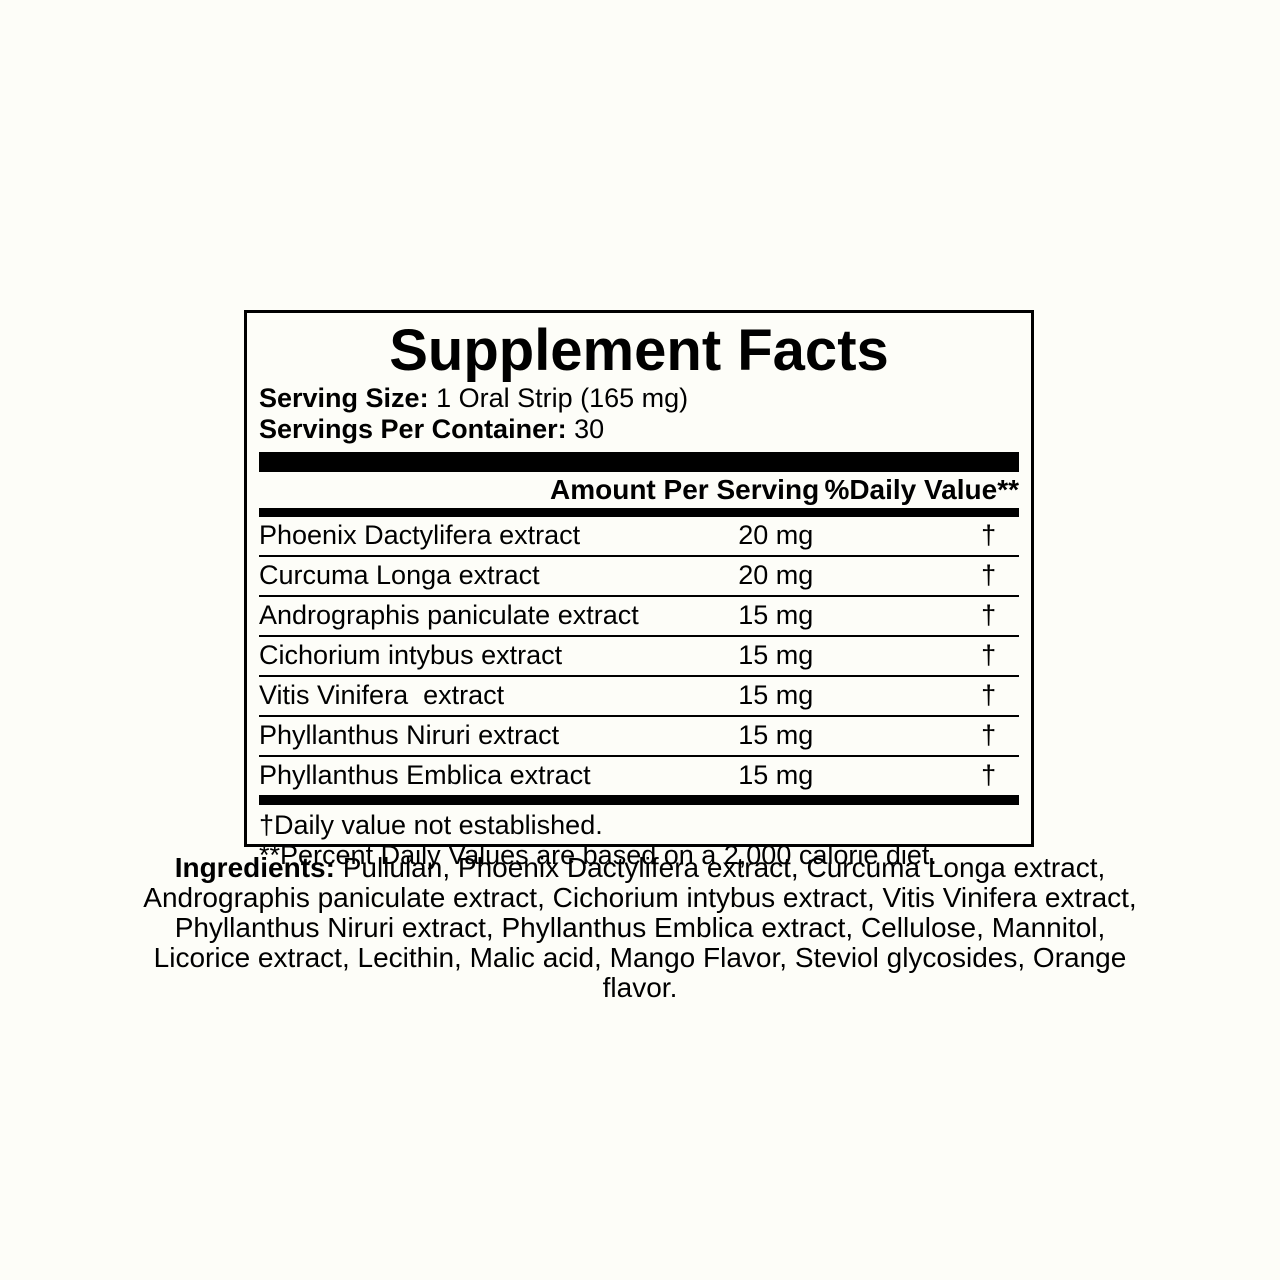 The height and width of the screenshot is (1280, 1280). What do you see at coordinates (344, 398) in the screenshot?
I see `serving-size-label: Serving Size:` at bounding box center [344, 398].